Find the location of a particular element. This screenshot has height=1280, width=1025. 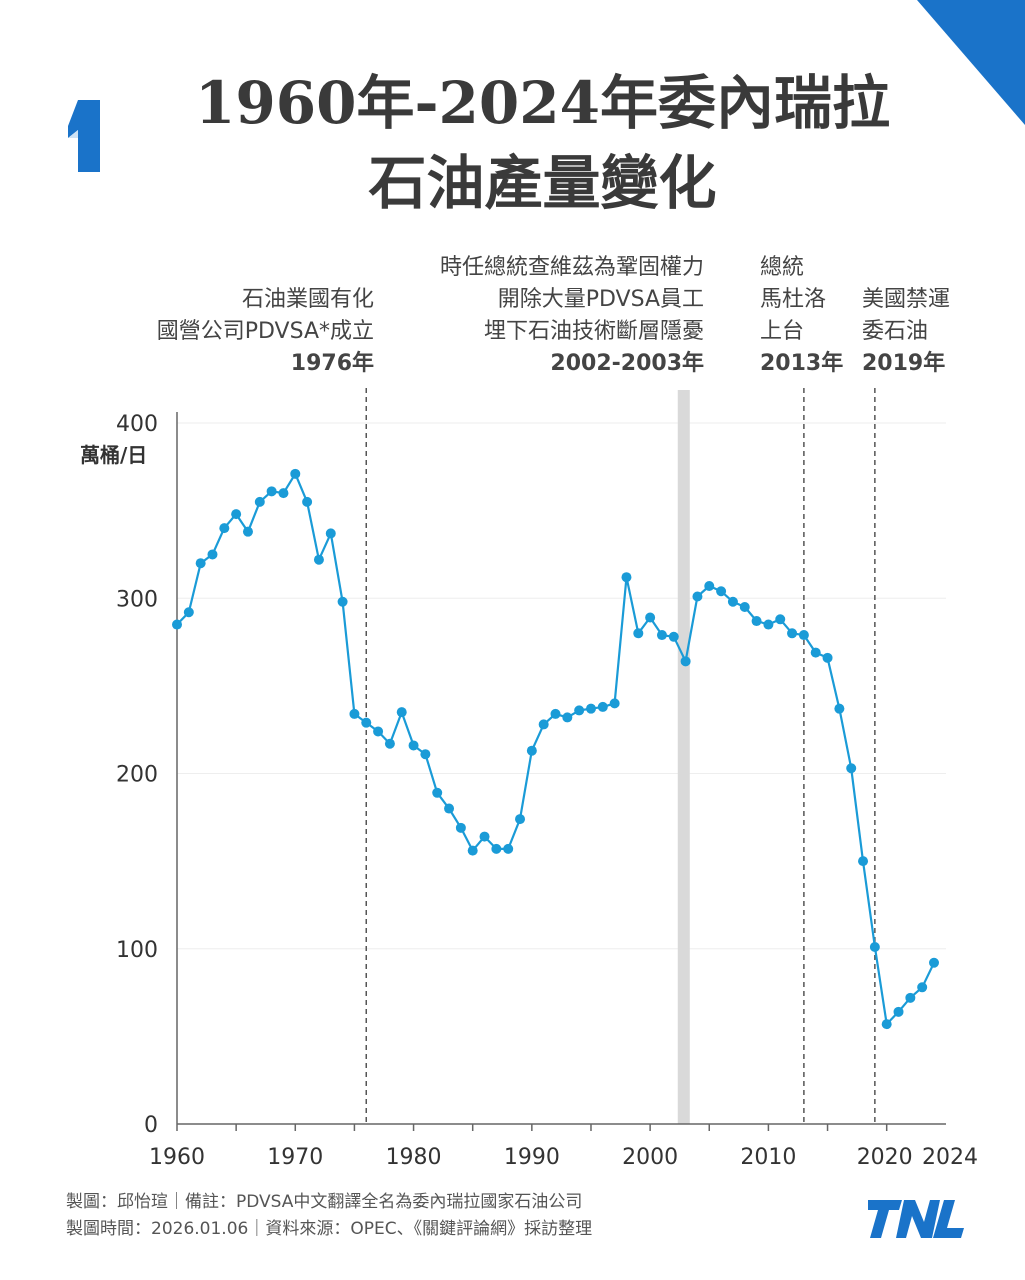

x-tick-label: 2020 is located at coordinates (885, 1157).